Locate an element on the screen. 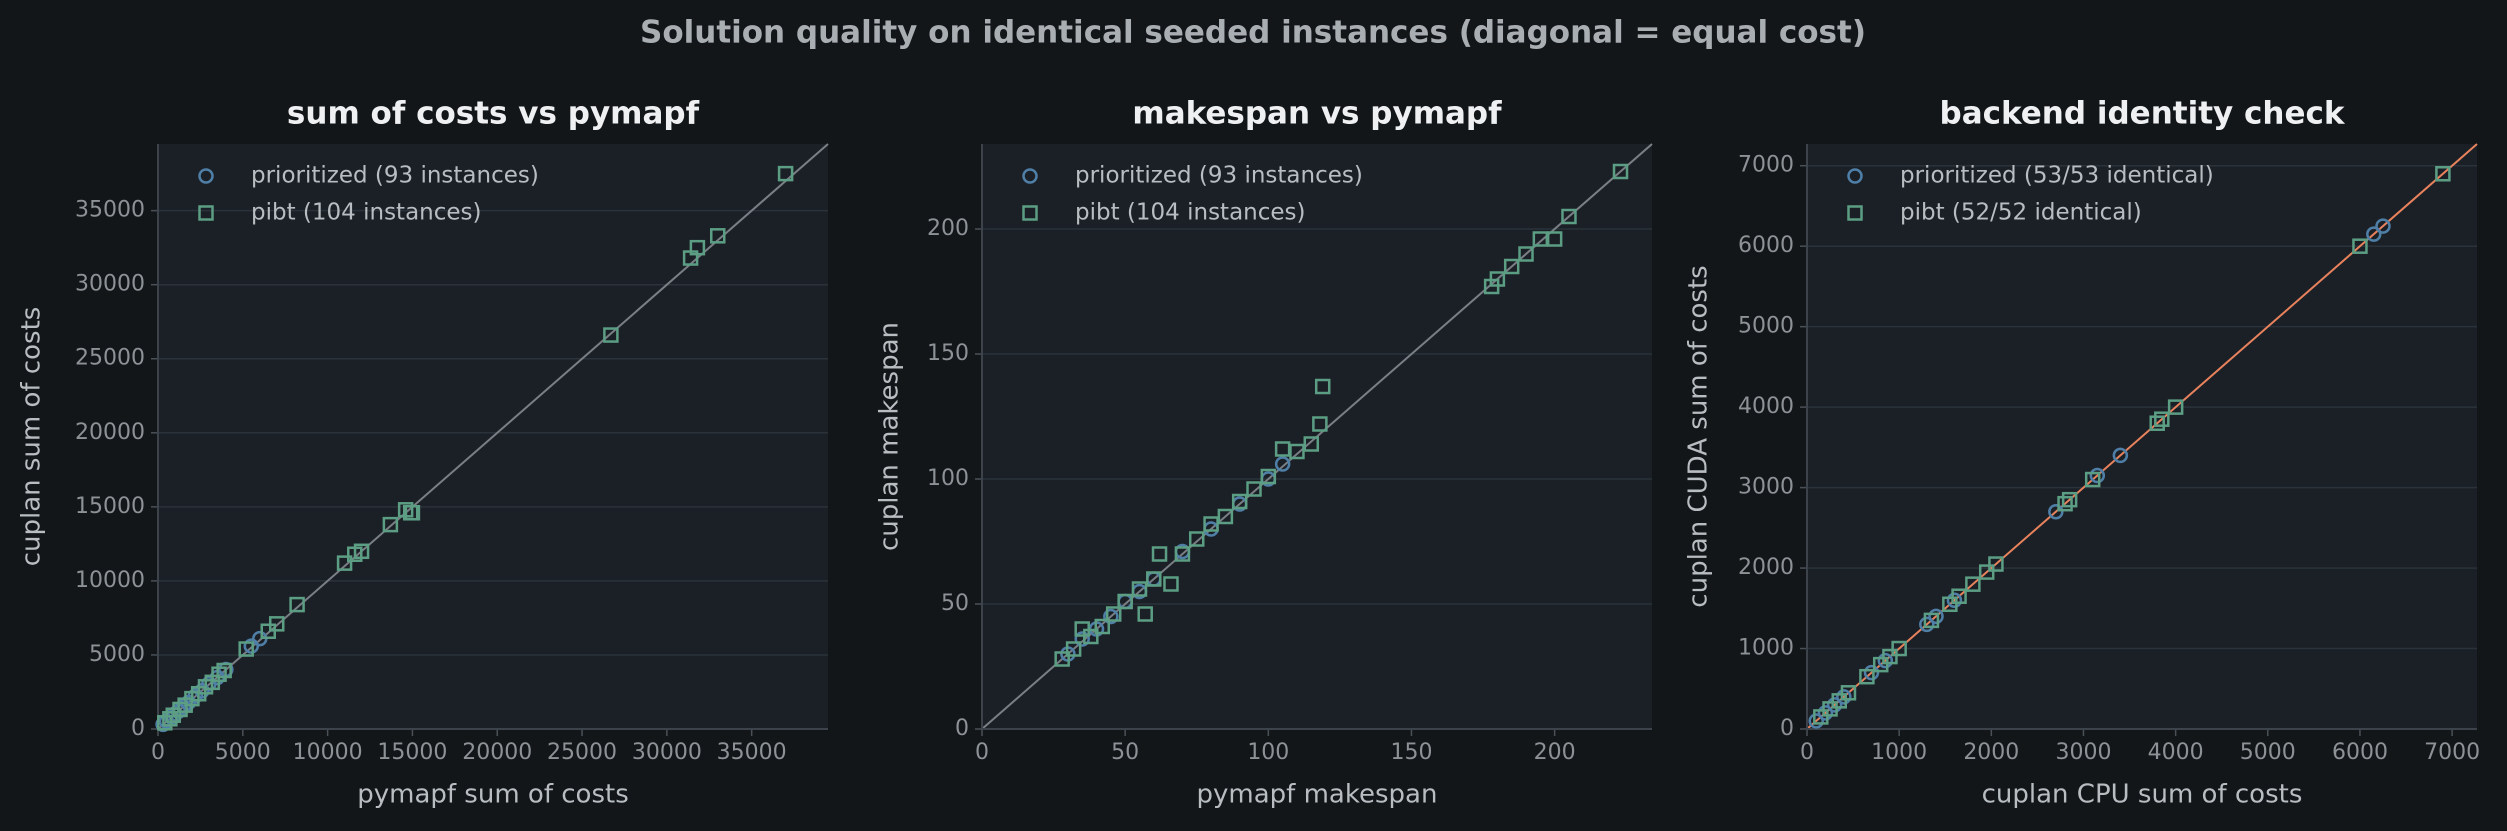 The width and height of the screenshot is (2507, 831). legend-label: pibt (104 instances) is located at coordinates (366, 213).